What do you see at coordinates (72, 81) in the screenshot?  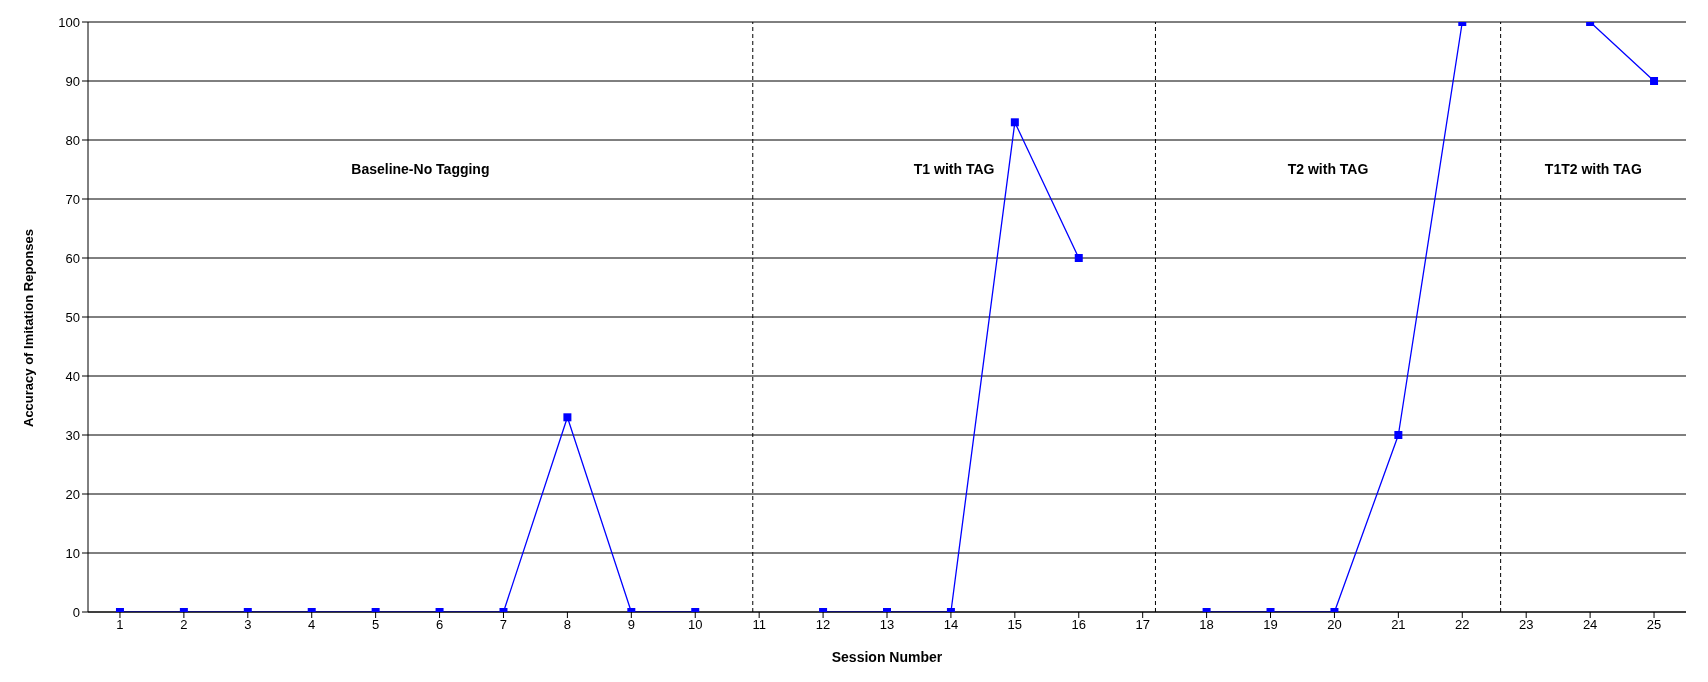 I see `y-tick-label: 90` at bounding box center [72, 81].